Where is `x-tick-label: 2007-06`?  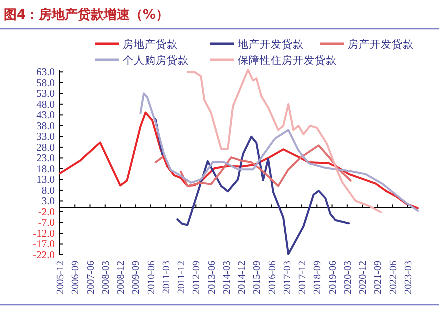 x-tick-label: 2007-06 is located at coordinates (91, 277).